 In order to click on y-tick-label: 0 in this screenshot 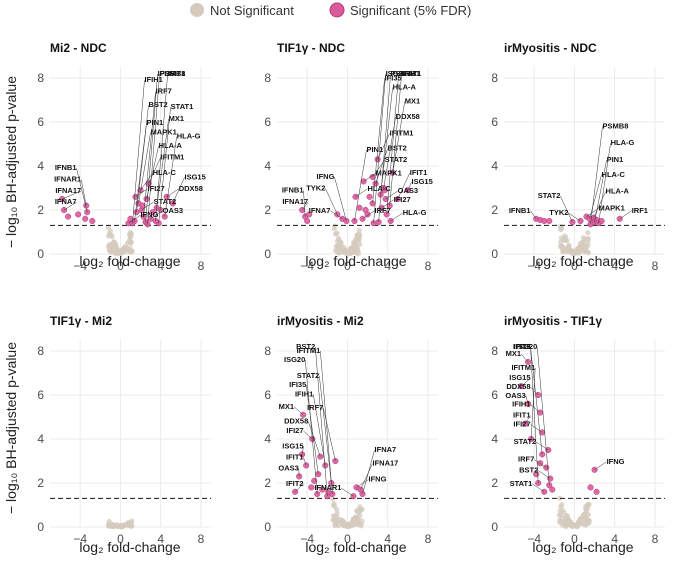, I will do `click(494, 527)`.